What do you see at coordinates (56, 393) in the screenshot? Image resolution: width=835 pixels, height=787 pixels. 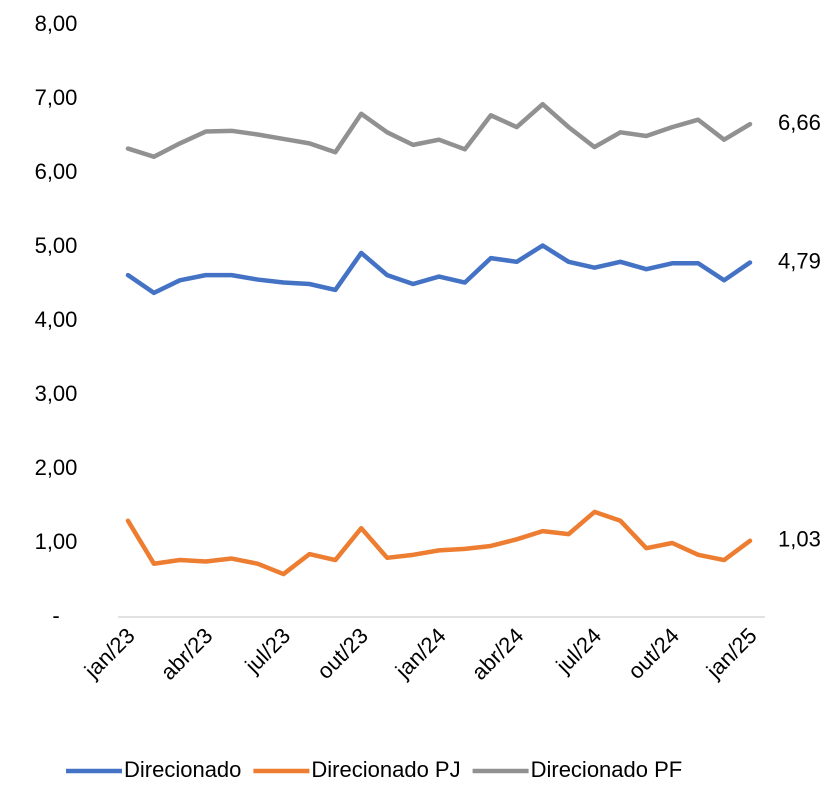 I see `y-tick-label: 3,00` at bounding box center [56, 393].